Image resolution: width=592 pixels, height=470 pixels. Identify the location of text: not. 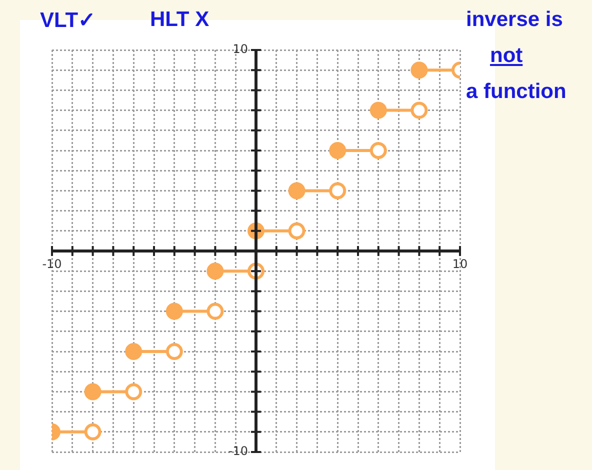
(506, 56).